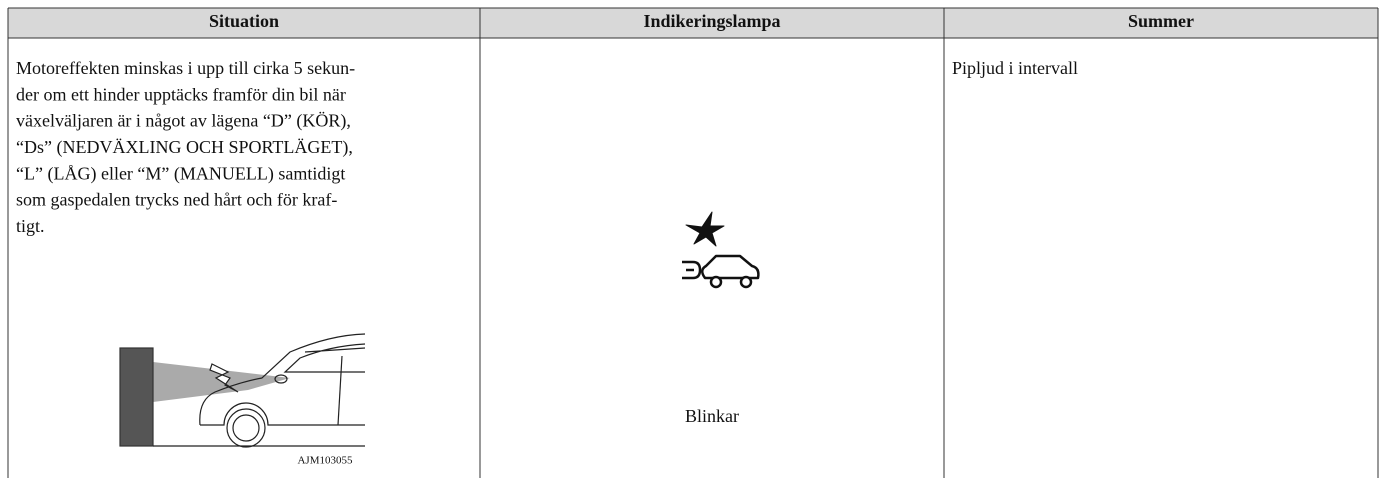  Describe the element at coordinates (711, 21) in the screenshot. I see `header-cell: Indikeringslampa` at that location.